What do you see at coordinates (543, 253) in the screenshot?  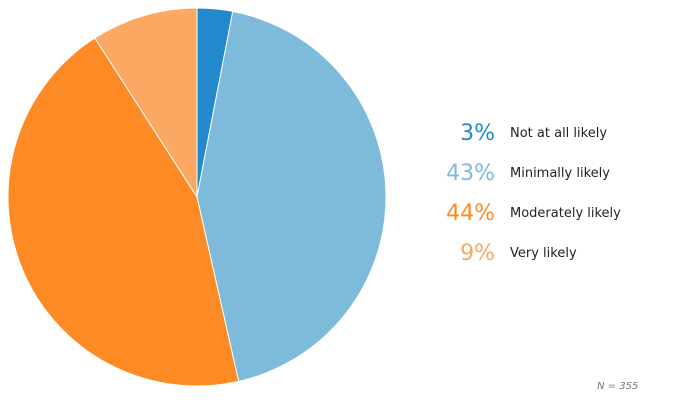 I see `legend-label-very-likely: Very likely` at bounding box center [543, 253].